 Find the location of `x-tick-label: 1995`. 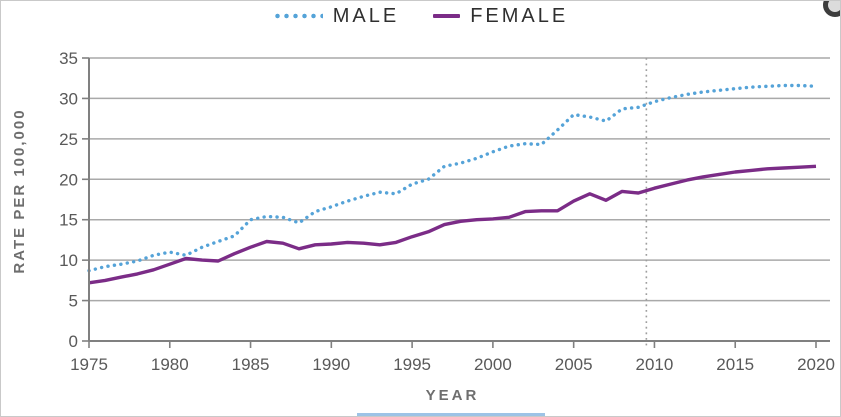

x-tick-label: 1995 is located at coordinates (412, 364).